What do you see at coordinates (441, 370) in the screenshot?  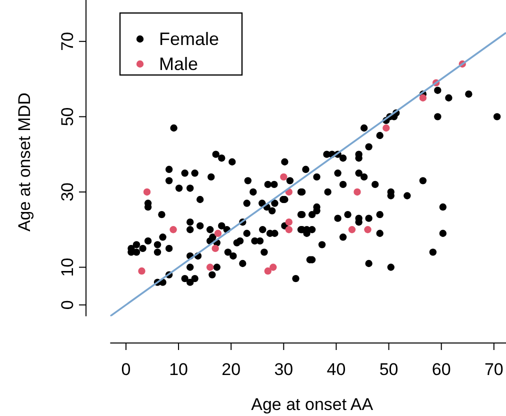 I see `x-tick-label: 60` at bounding box center [441, 370].